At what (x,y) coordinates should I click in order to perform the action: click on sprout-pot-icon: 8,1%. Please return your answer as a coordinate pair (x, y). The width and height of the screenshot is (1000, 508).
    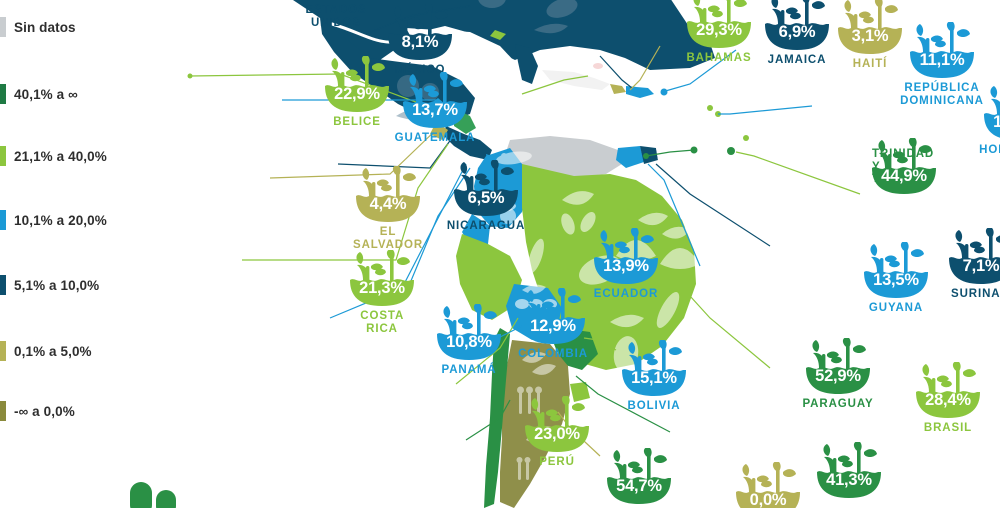
    Looking at the image, I should click on (420, 33).